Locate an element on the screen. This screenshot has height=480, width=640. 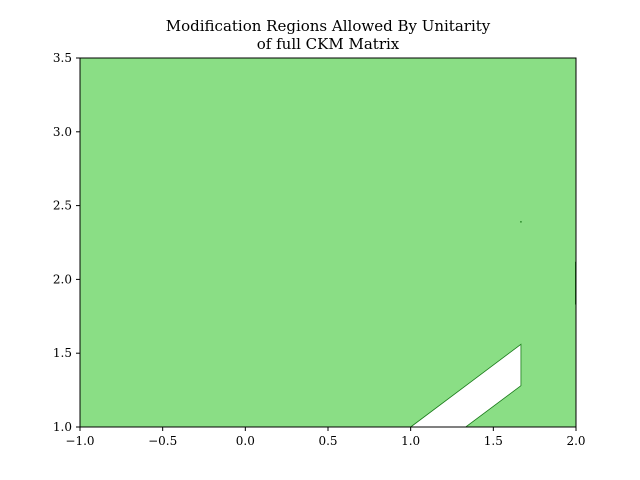
x-tick-label: −0.5 is located at coordinates (162, 441).